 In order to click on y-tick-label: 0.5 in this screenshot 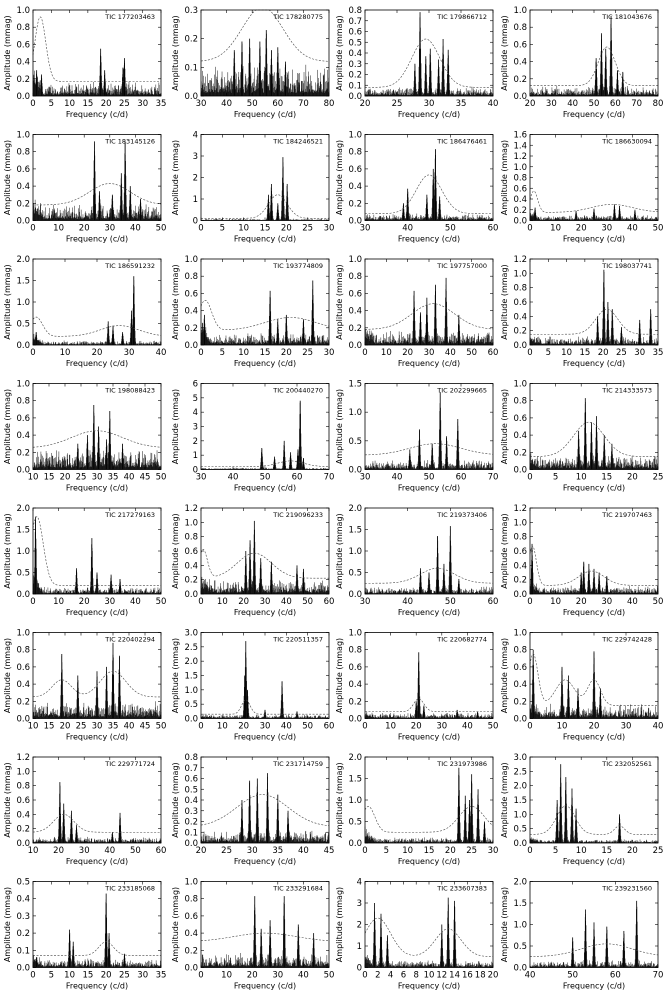, I will do `click(23, 883)`.